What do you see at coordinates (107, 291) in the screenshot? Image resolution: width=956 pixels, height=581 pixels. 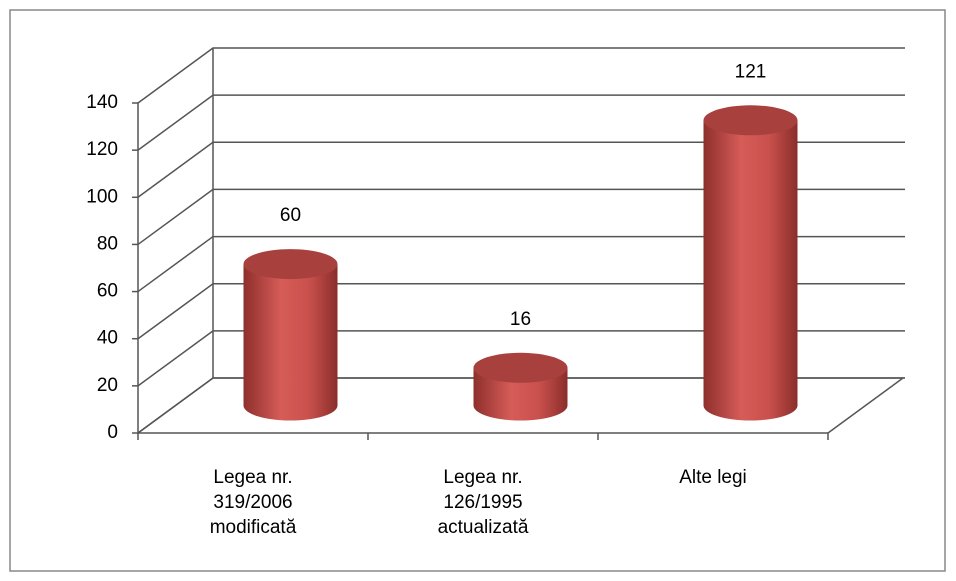 I see `y-tick-label: 60` at bounding box center [107, 291].